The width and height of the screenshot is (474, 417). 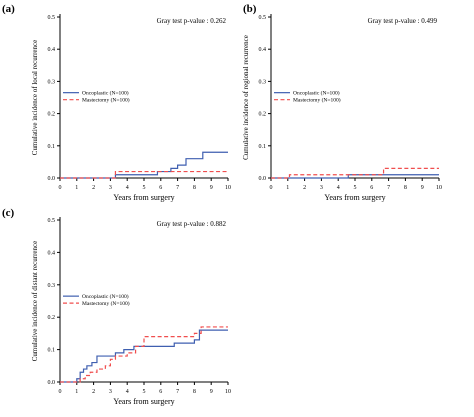 What do you see at coordinates (8, 9) in the screenshot?
I see `panel-label: (a)` at bounding box center [8, 9].